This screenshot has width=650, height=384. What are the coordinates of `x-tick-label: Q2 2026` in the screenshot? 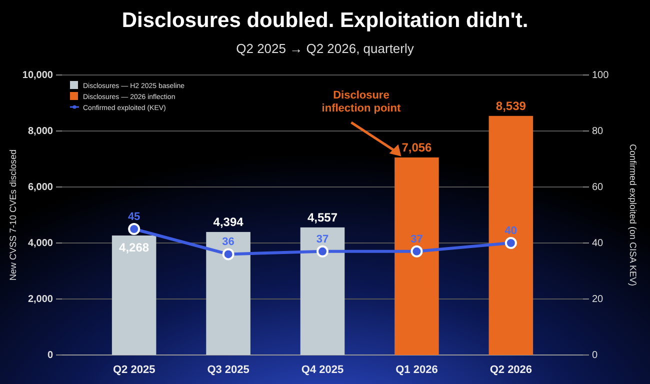 It's located at (511, 370).